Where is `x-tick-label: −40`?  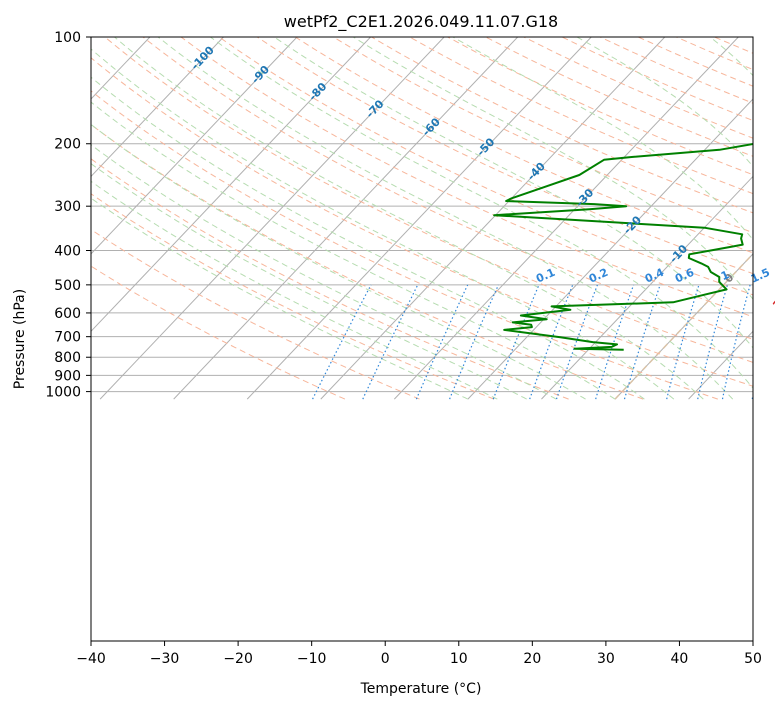
x-tick-label: −40 is located at coordinates (91, 659).